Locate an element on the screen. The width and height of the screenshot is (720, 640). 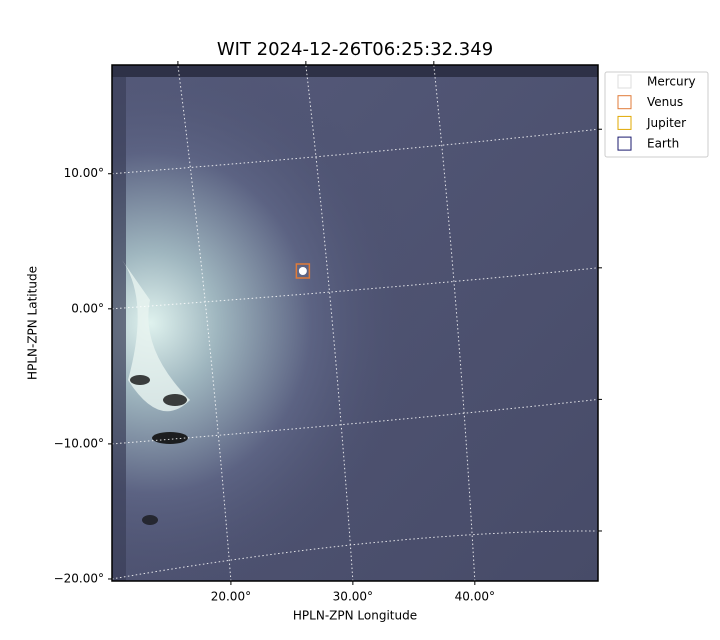
legend-label: Venus is located at coordinates (665, 102).